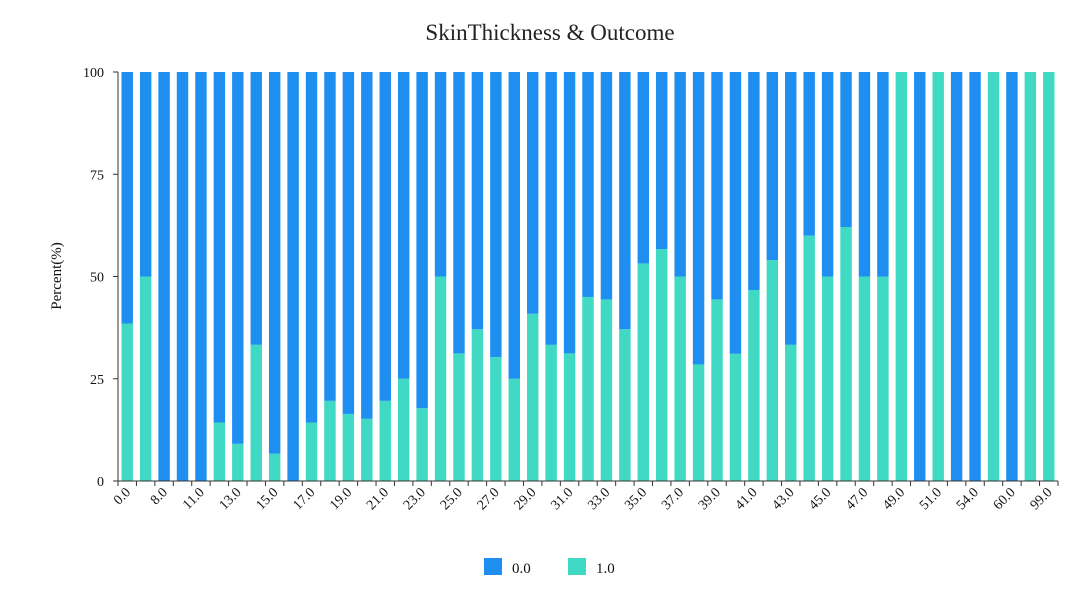 The image size is (1083, 591). I want to click on bar-segment-1.0-14.0, so click(256, 412).